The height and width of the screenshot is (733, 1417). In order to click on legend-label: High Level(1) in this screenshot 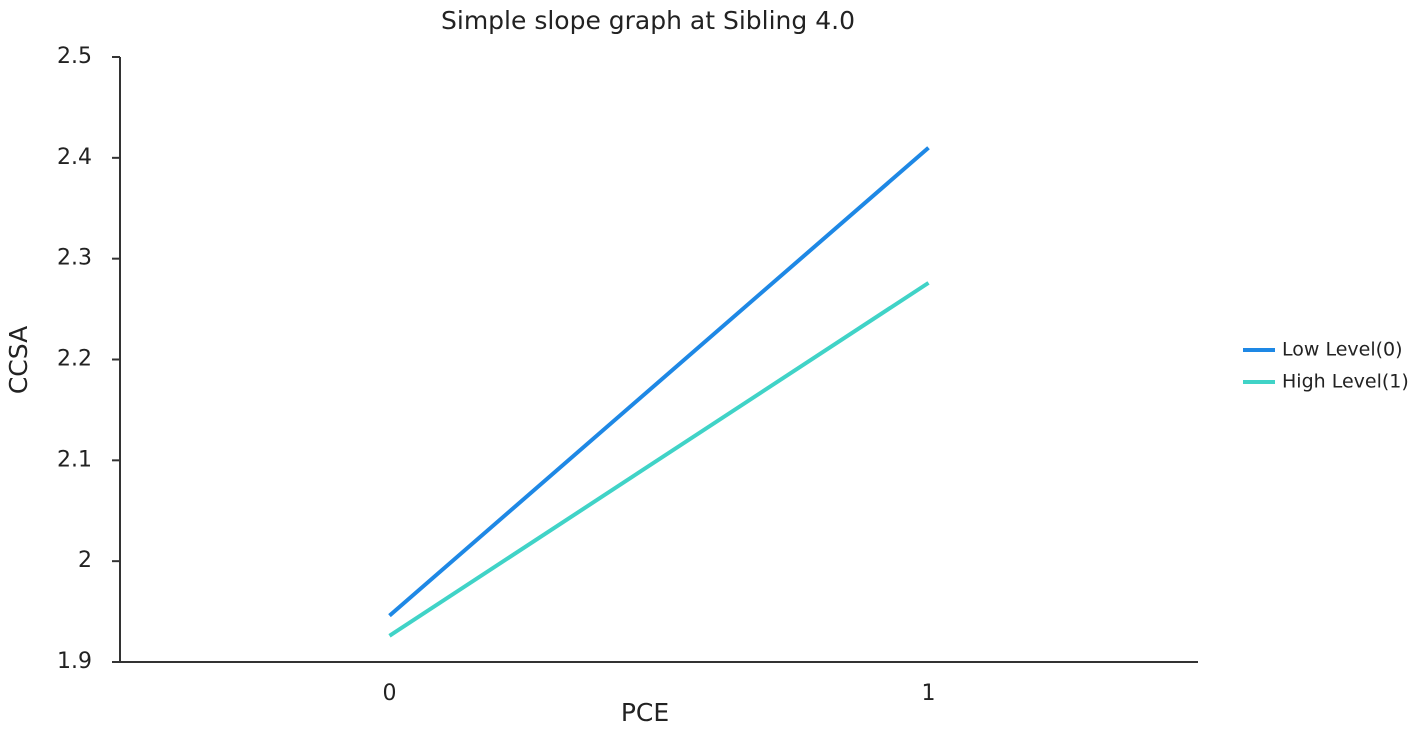, I will do `click(1345, 382)`.